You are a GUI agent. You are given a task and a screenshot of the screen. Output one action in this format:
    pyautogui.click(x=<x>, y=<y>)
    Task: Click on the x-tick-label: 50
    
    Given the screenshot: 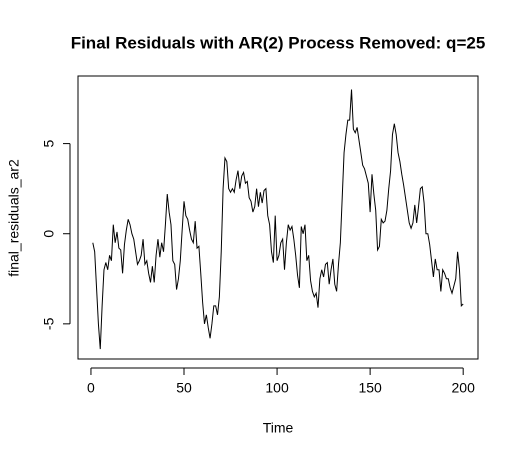 What is the action you would take?
    pyautogui.click(x=184, y=388)
    